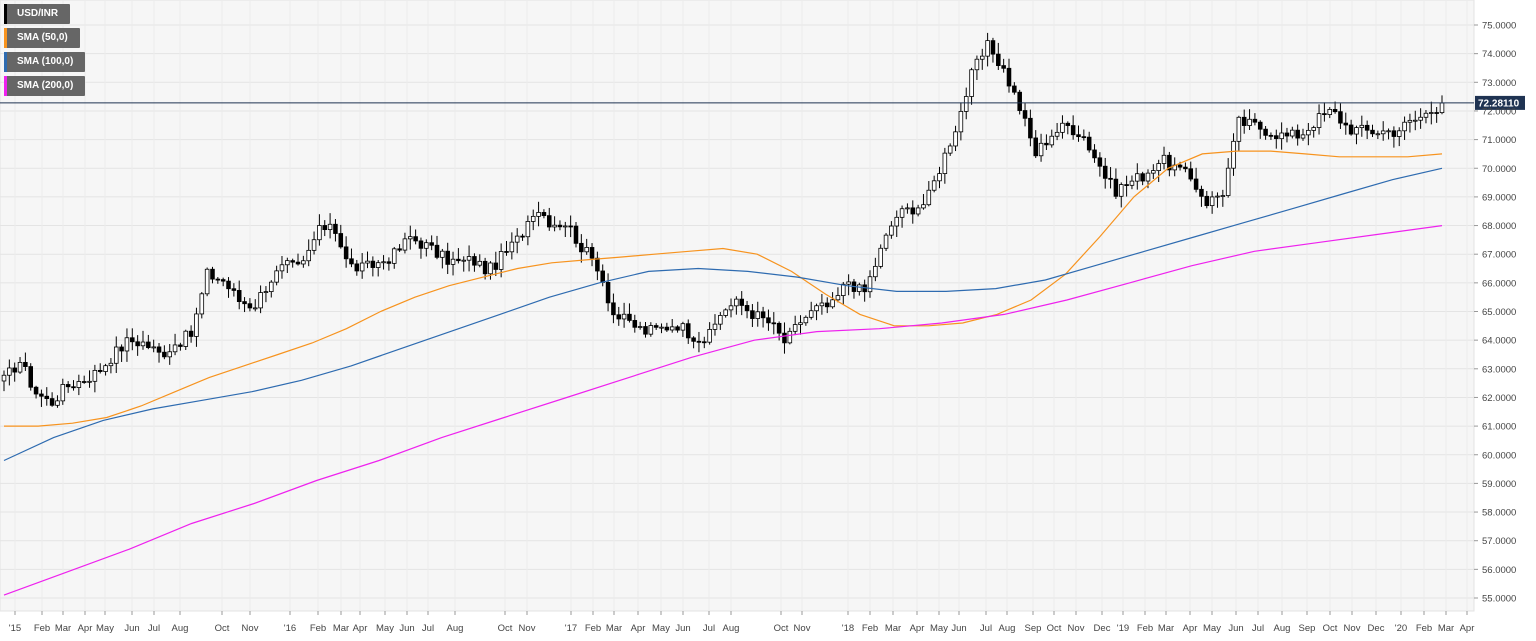  I want to click on y-tick-label: 64.0000, so click(1499, 341).